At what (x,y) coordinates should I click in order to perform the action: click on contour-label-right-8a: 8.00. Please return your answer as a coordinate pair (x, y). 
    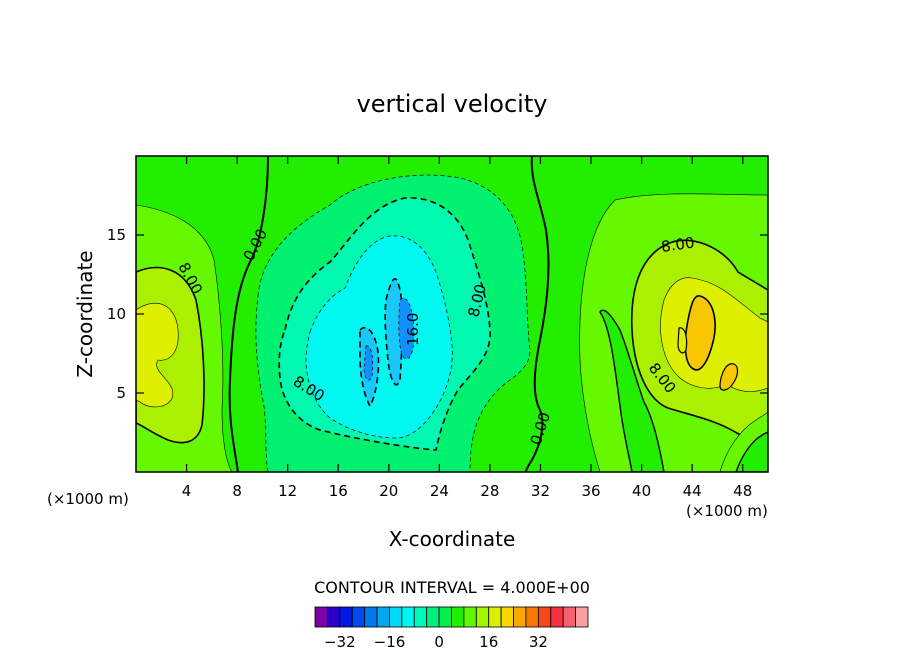
    Looking at the image, I should click on (678, 244).